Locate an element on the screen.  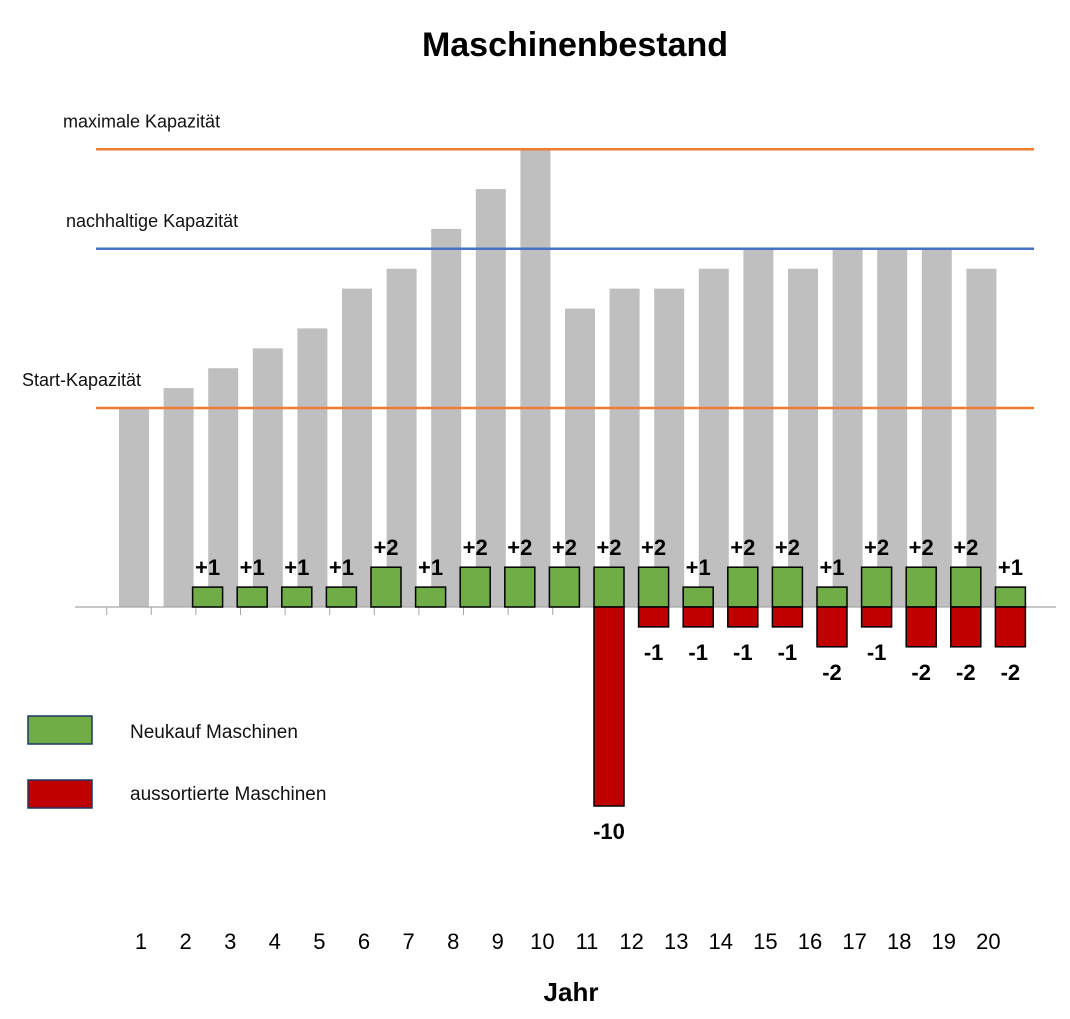
neukauf-label-10: +2 is located at coordinates (564, 547).